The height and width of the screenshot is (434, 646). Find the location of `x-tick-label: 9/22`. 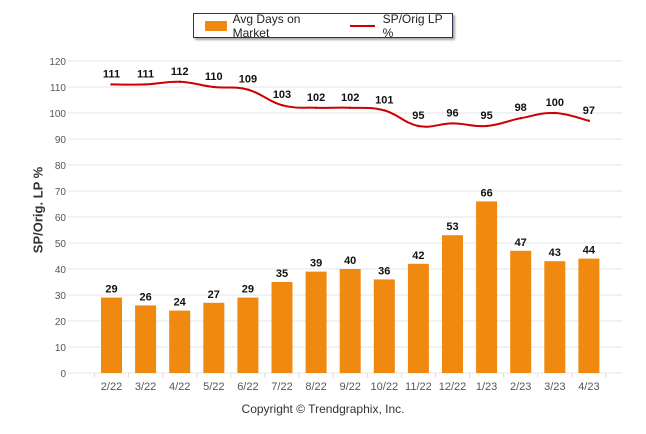

x-tick-label: 9/22 is located at coordinates (349, 387).